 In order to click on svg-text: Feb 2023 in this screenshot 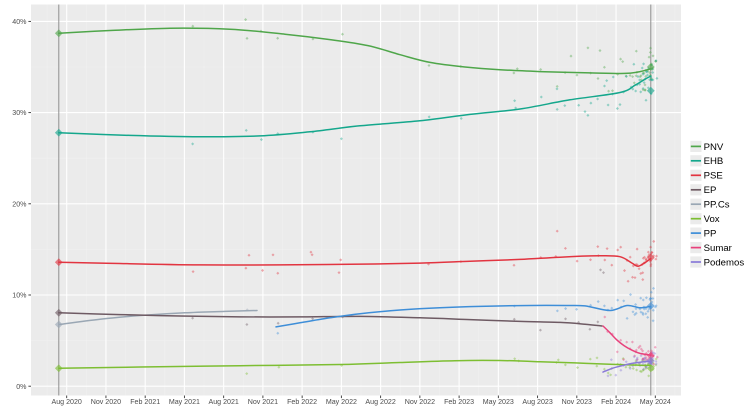, I will do `click(459, 402)`.